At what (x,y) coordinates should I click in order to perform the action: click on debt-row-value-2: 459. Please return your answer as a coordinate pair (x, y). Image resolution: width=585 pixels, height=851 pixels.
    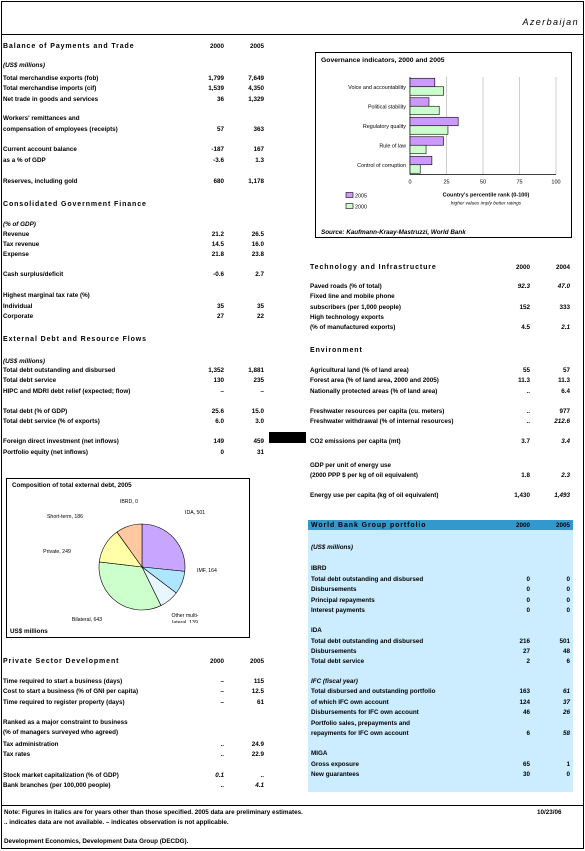
    Looking at the image, I should click on (258, 441).